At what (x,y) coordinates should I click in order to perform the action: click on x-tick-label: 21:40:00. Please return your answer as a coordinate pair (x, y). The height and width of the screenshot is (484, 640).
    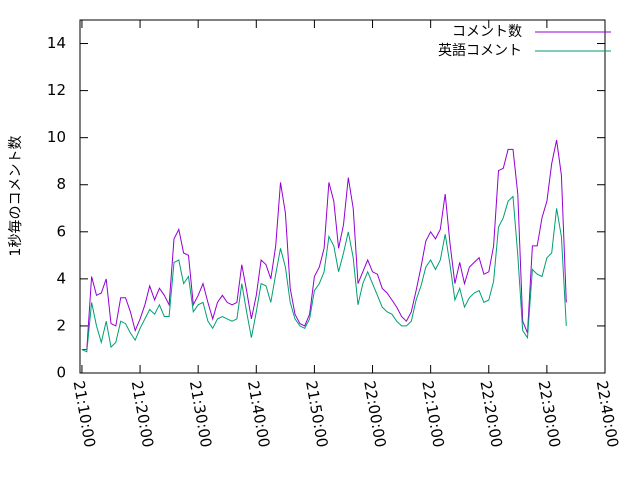
    Looking at the image, I should click on (258, 413).